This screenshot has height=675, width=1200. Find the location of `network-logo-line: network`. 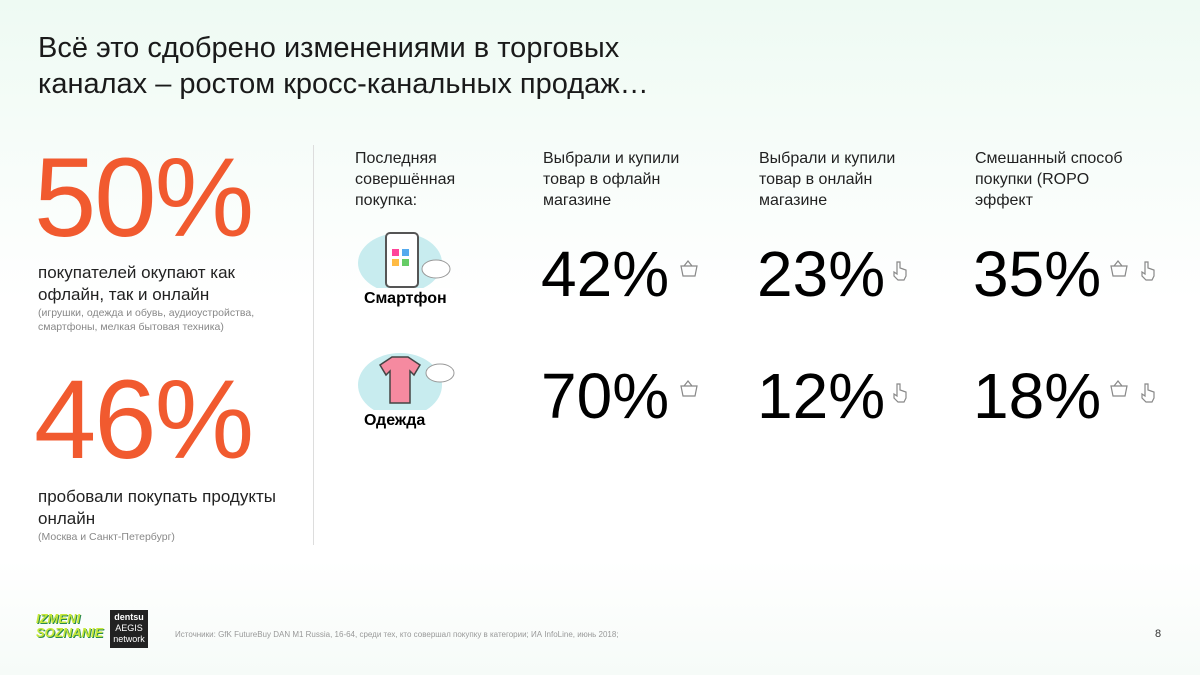

network-logo-line: network is located at coordinates (129, 639).